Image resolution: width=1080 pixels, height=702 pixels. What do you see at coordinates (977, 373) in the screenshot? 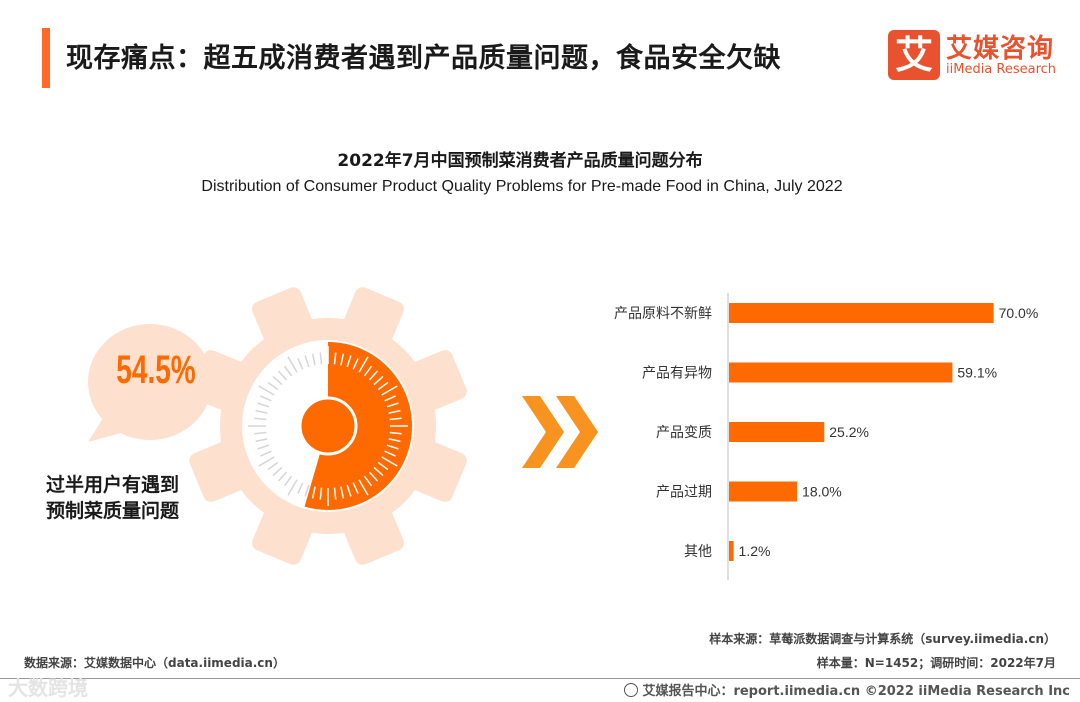
I see `data-label: 59.1%` at bounding box center [977, 373].